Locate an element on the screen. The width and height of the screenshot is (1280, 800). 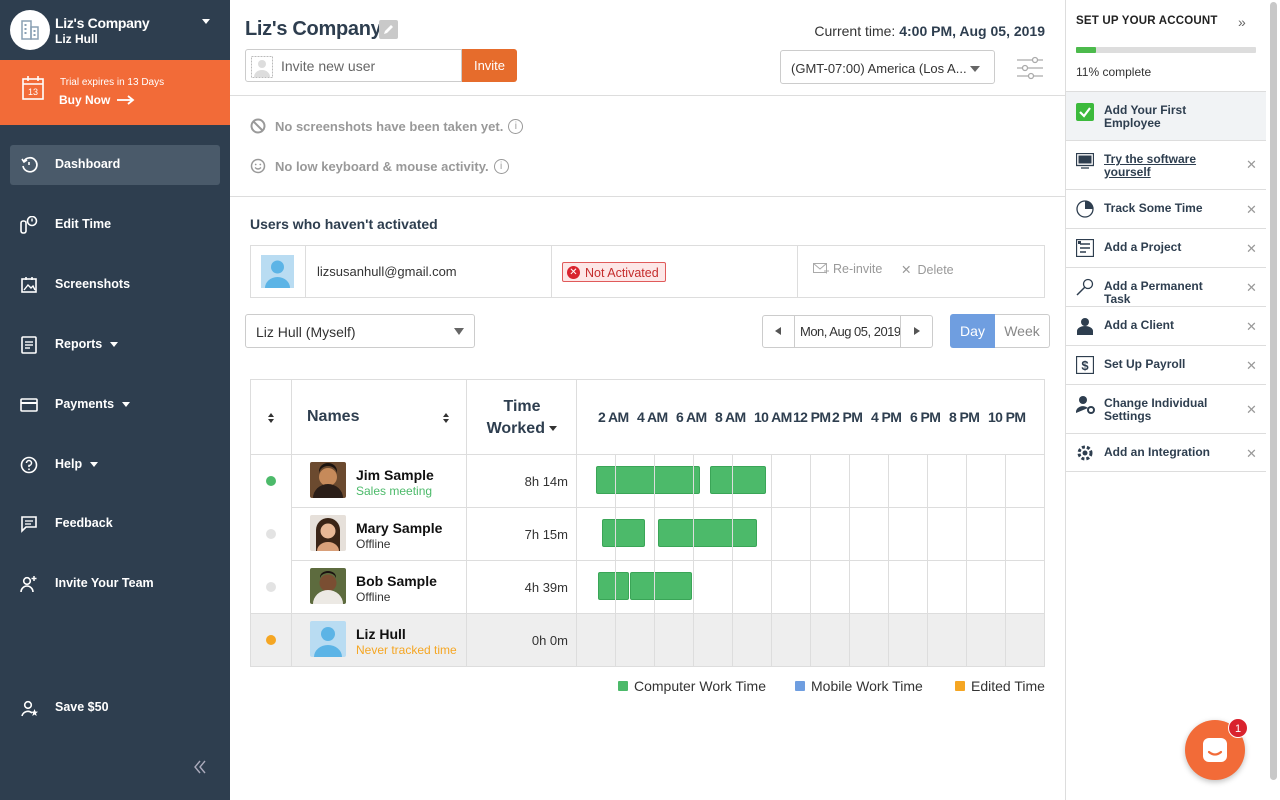
company-name: Liz's Company is located at coordinates (102, 22).